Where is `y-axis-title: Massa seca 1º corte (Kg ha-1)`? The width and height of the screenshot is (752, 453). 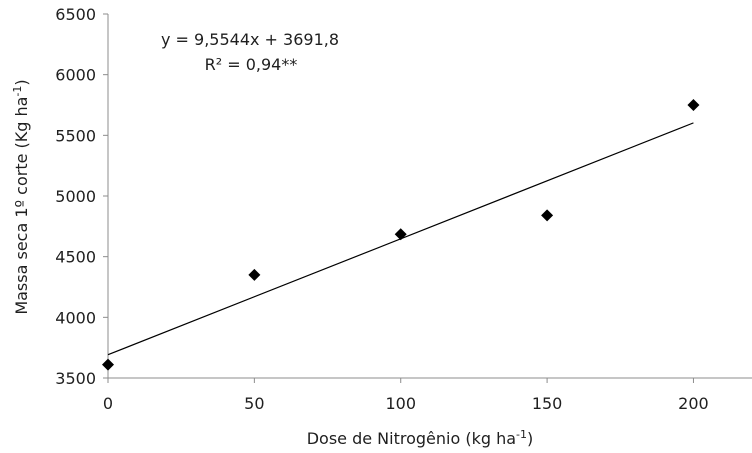
y-axis-title: Massa seca 1º corte (Kg ha-1) is located at coordinates (21, 196).